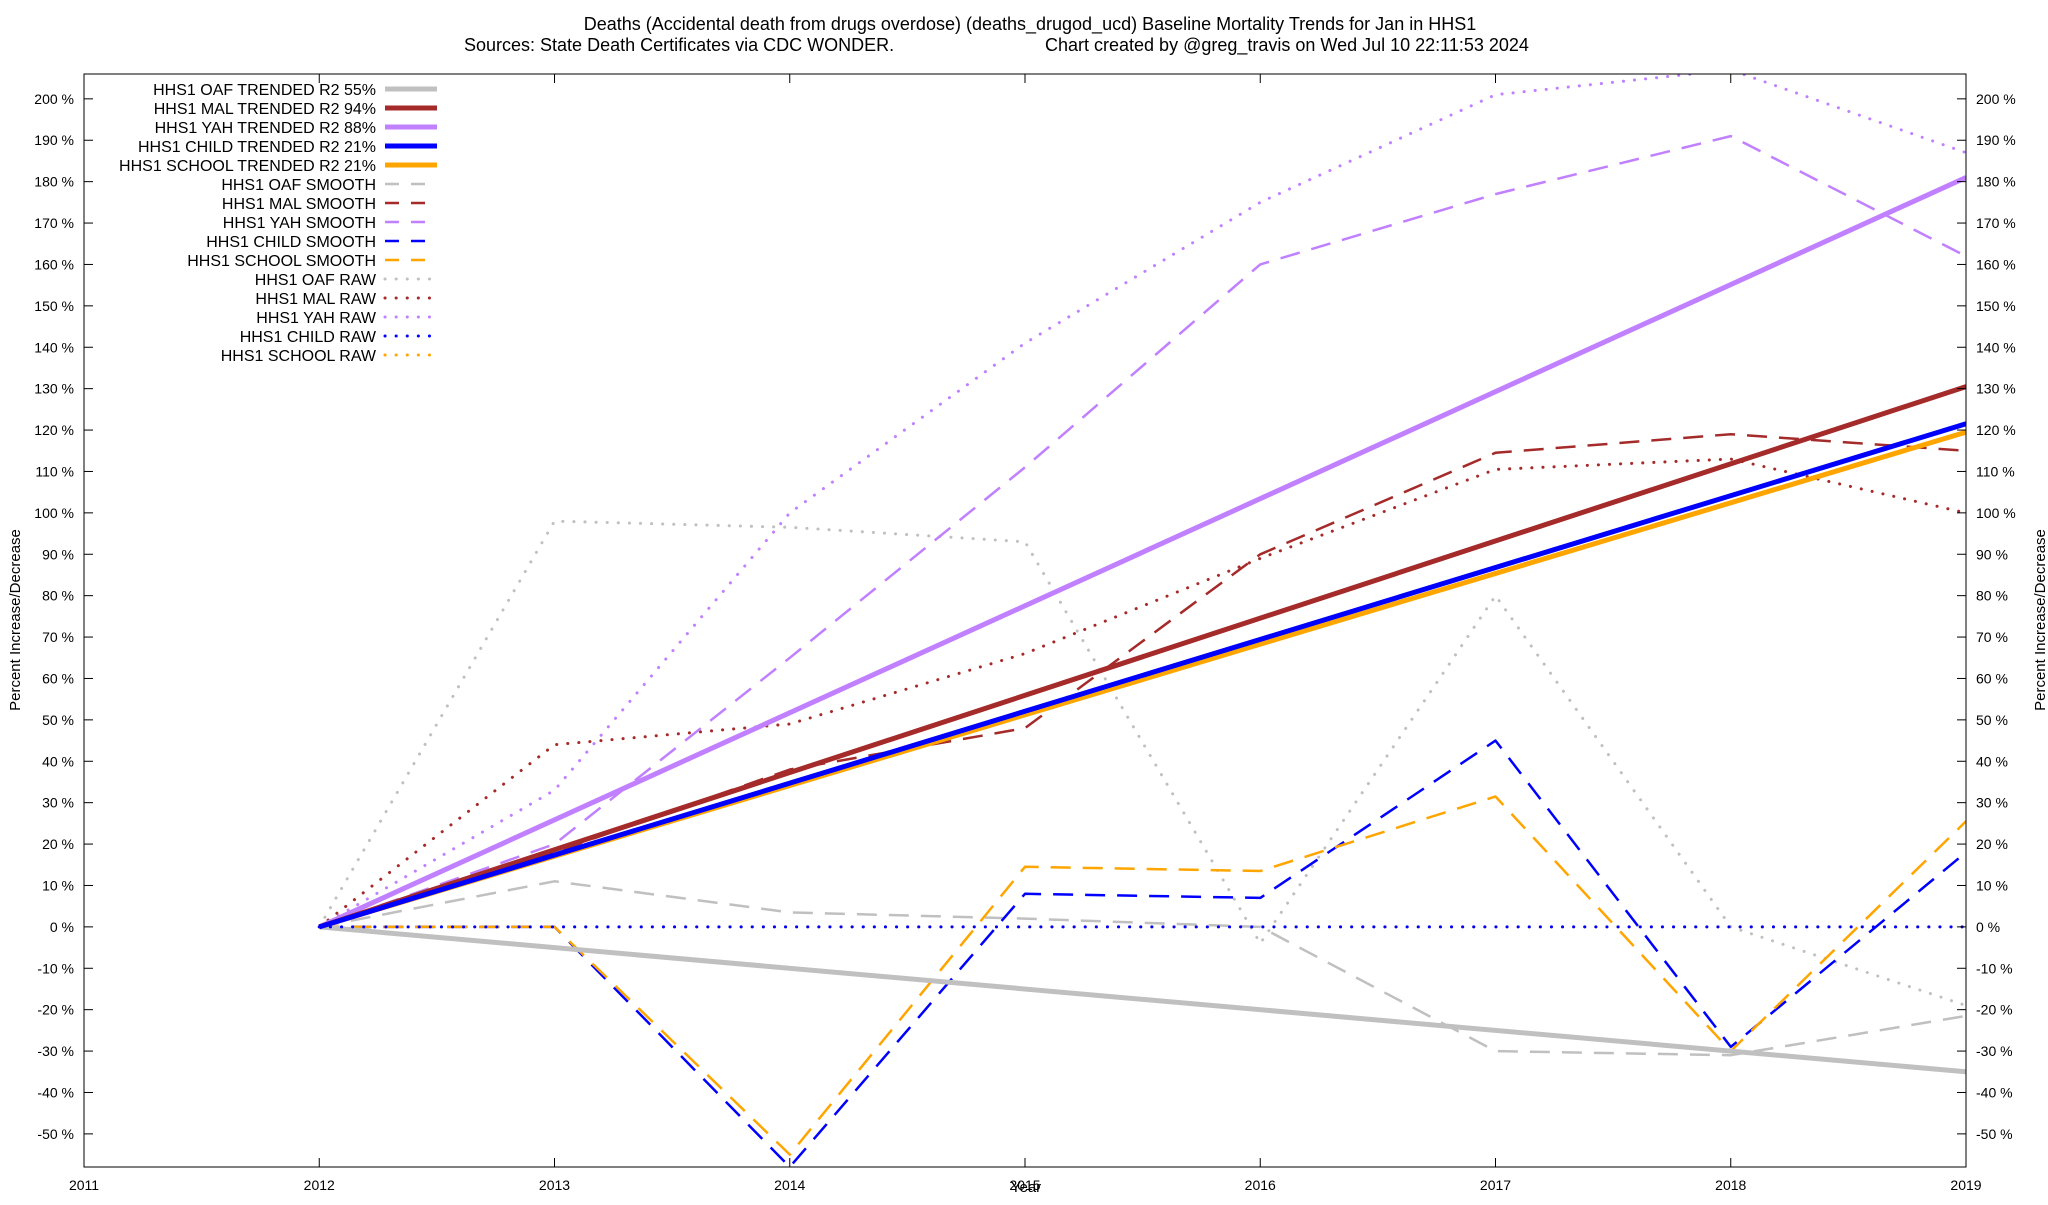  I want to click on y-tick-label-left: 90 %, so click(58, 554).